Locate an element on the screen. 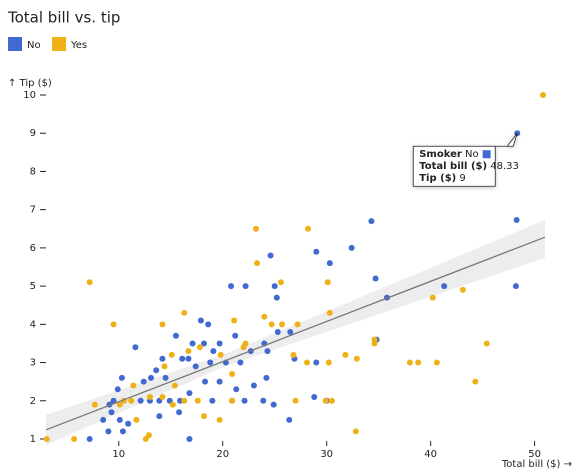 This screenshot has width=578, height=474. tooltip-row: Total bill ($) 48.33 is located at coordinates (469, 166).